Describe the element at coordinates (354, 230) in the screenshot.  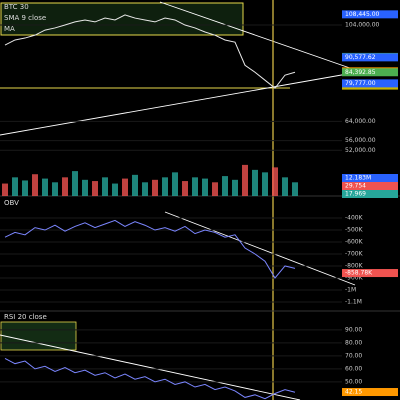
I see `y-tick-label: -500K` at that location.